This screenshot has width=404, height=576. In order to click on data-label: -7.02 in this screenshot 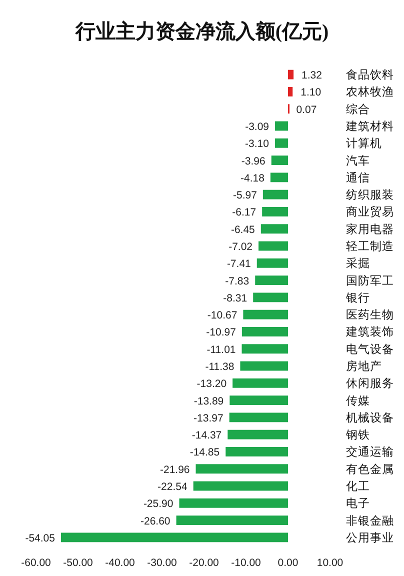, I will do `click(240, 247)`.